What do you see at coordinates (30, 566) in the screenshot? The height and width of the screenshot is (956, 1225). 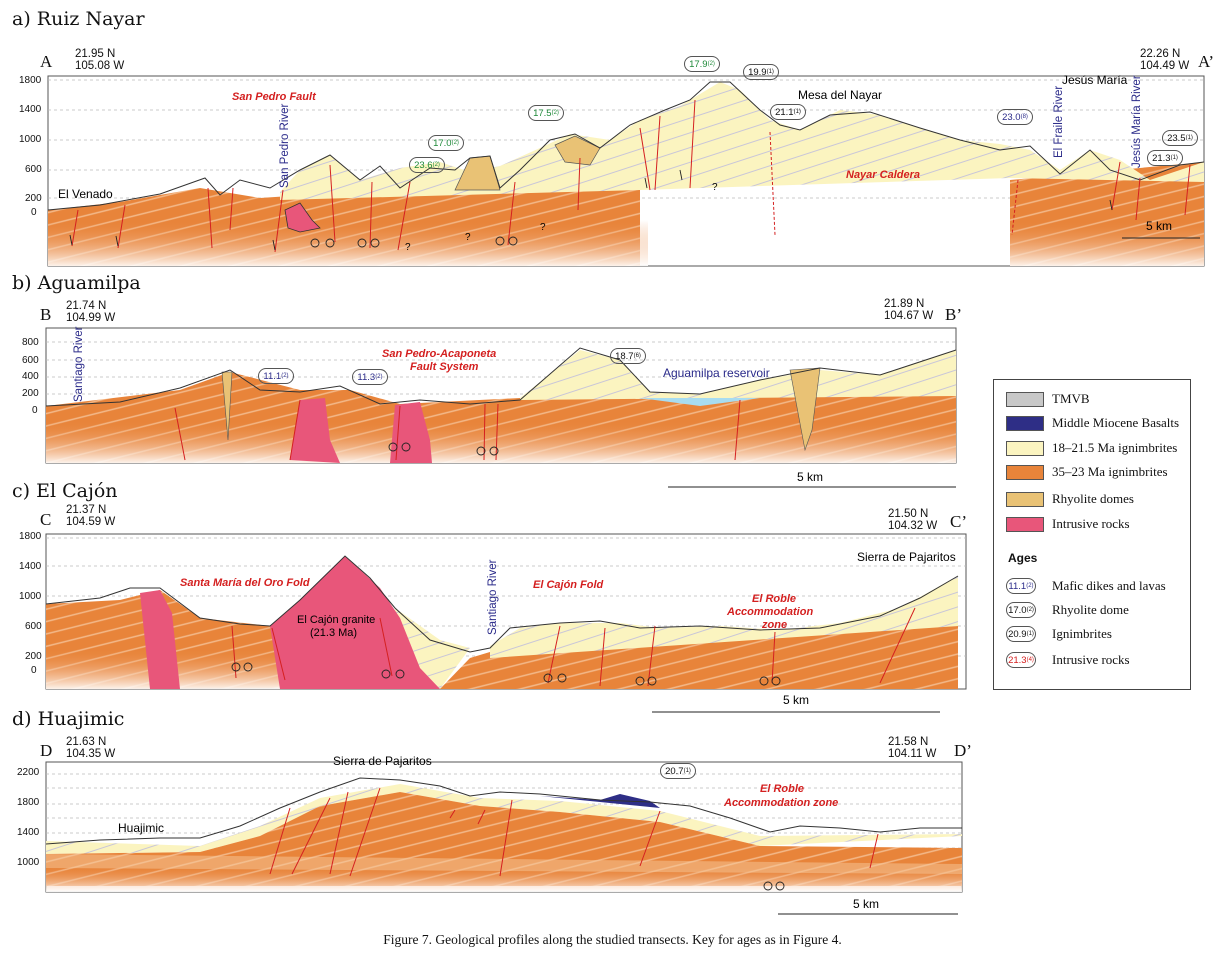 I see `c-tick-1400: 1400` at bounding box center [30, 566].